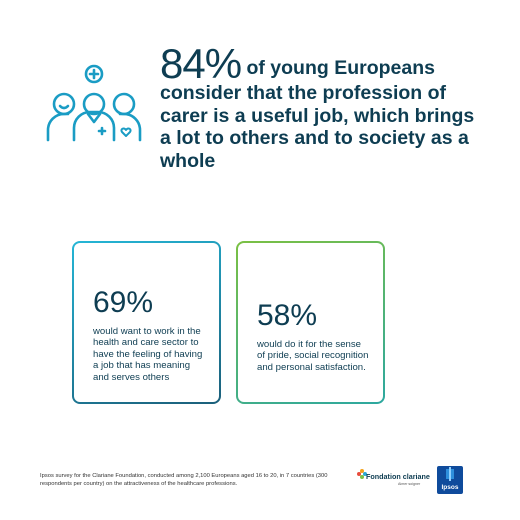 This screenshot has height=520, width=520. Describe the element at coordinates (94, 103) in the screenshot. I see `carers-group-icon` at that location.